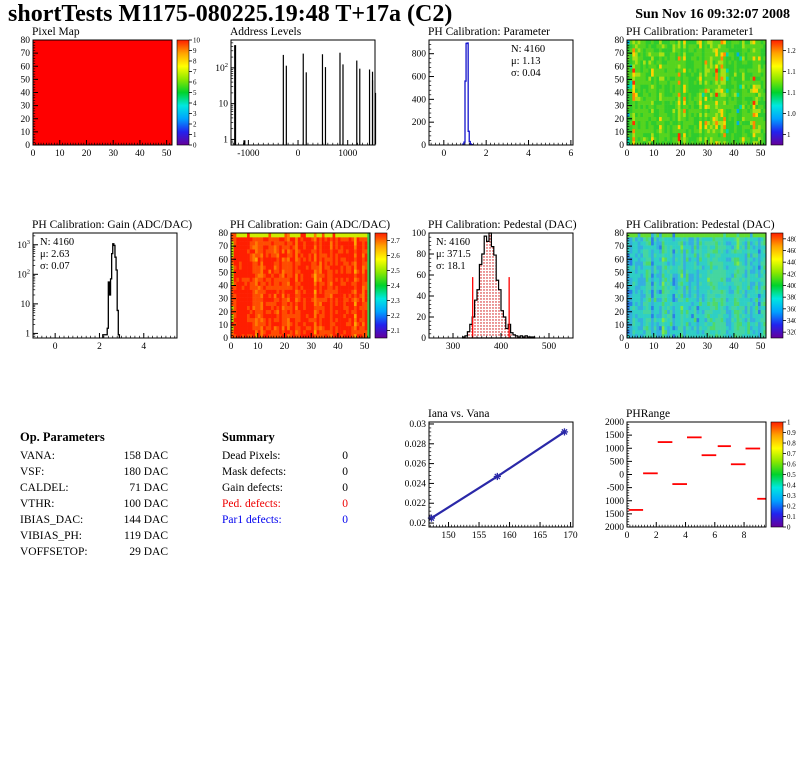 The image size is (796, 772). I want to click on op-parameter-row: CALDEL: 71 DAC, so click(94, 488).